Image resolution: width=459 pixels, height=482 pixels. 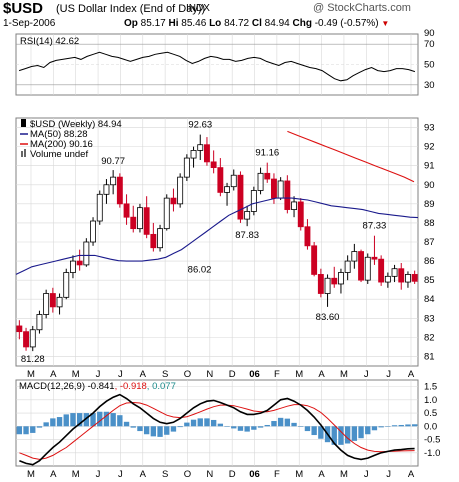 I want to click on price-tick-label: 90, so click(x=429, y=185).